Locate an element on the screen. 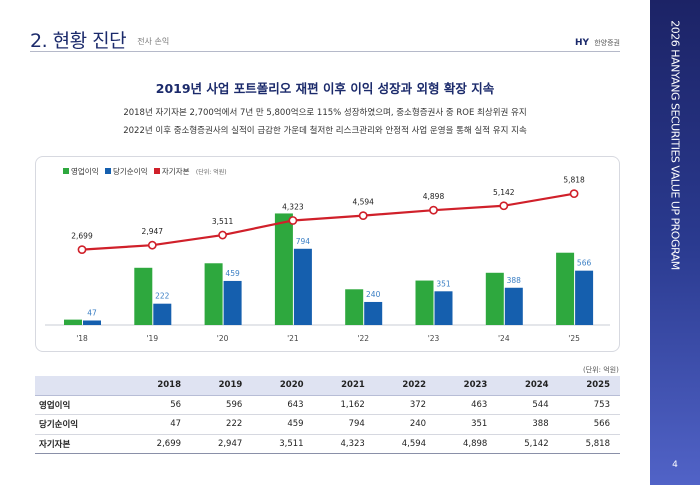 The width and height of the screenshot is (700, 485). page-subtitle: 전사 손익 is located at coordinates (153, 41).